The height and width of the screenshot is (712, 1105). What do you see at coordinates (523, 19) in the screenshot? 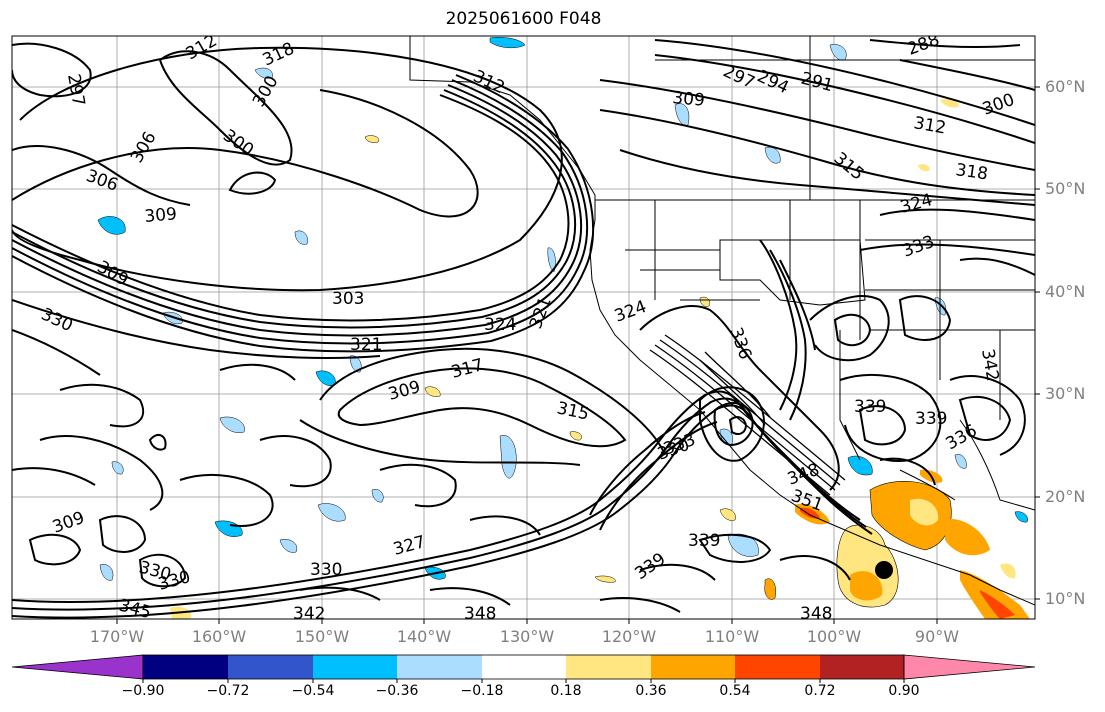
I see `map-title: 2025061600 F048` at bounding box center [523, 19].